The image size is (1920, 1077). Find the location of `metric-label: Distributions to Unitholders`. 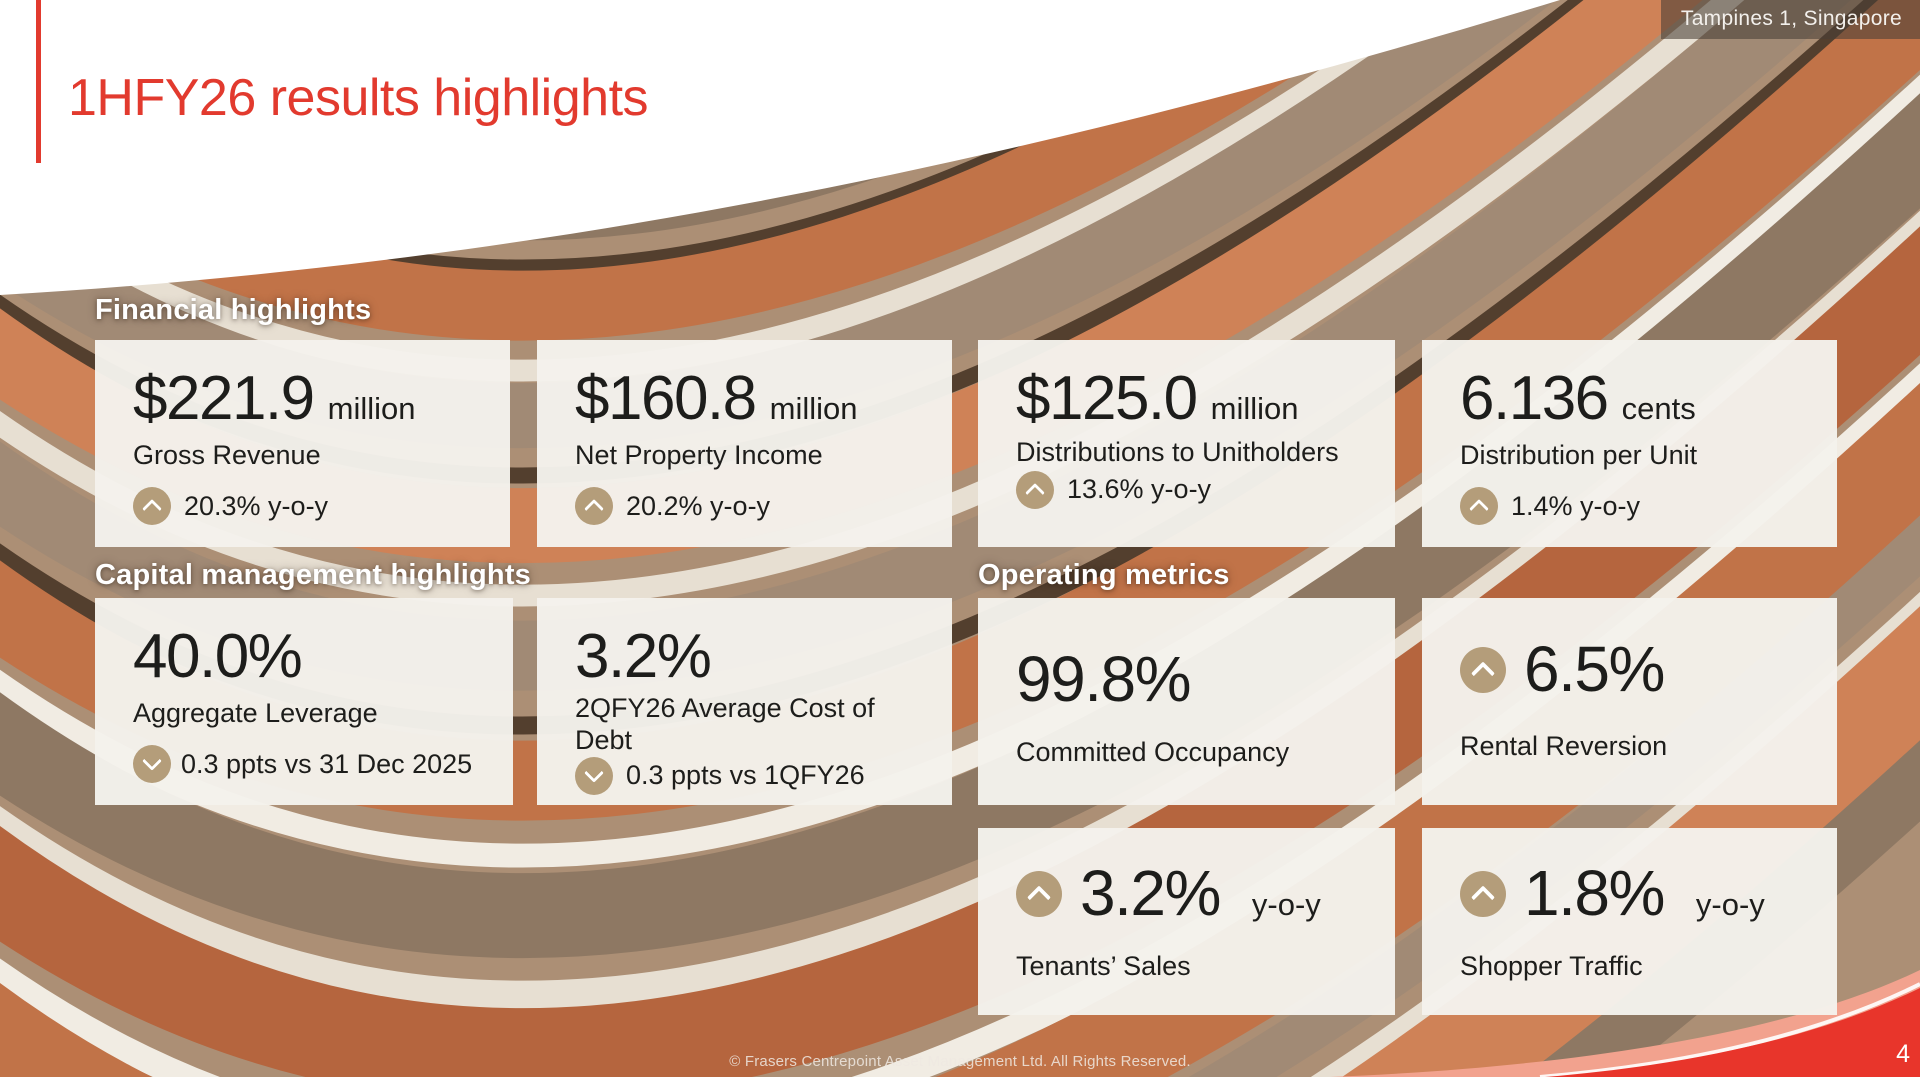

metric-label: Distributions to Unitholders is located at coordinates (1177, 452).